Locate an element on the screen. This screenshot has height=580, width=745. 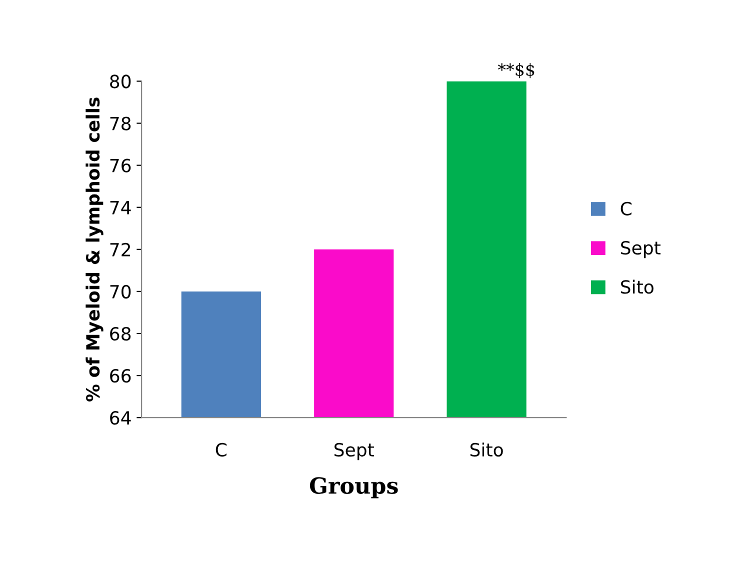
legend-label: Sept is located at coordinates (641, 249).